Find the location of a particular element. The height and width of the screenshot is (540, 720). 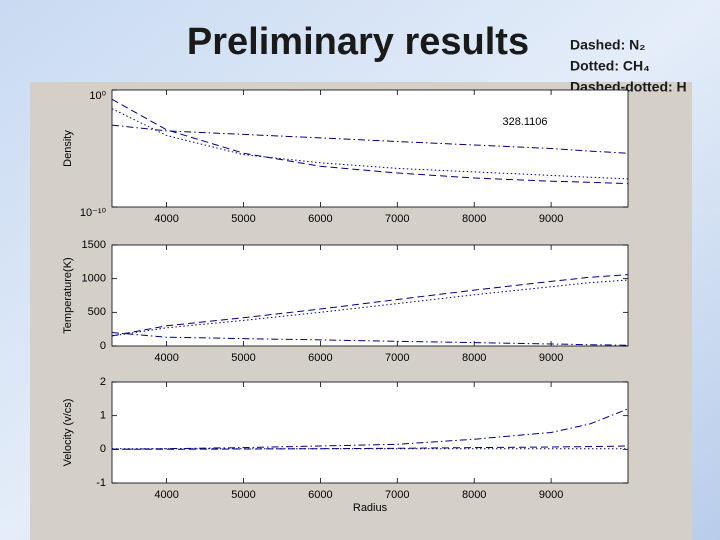

y-tick-label: 1 is located at coordinates (103, 416).